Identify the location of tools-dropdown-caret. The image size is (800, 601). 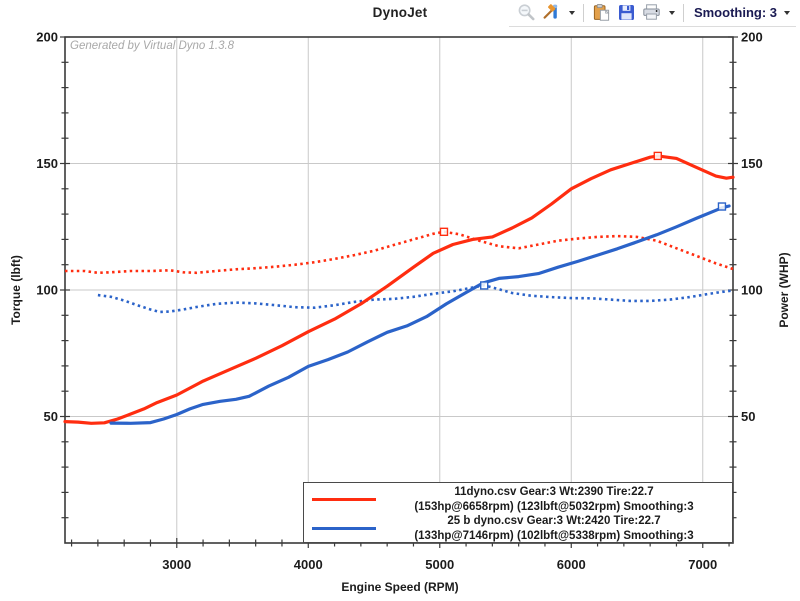
(571, 12).